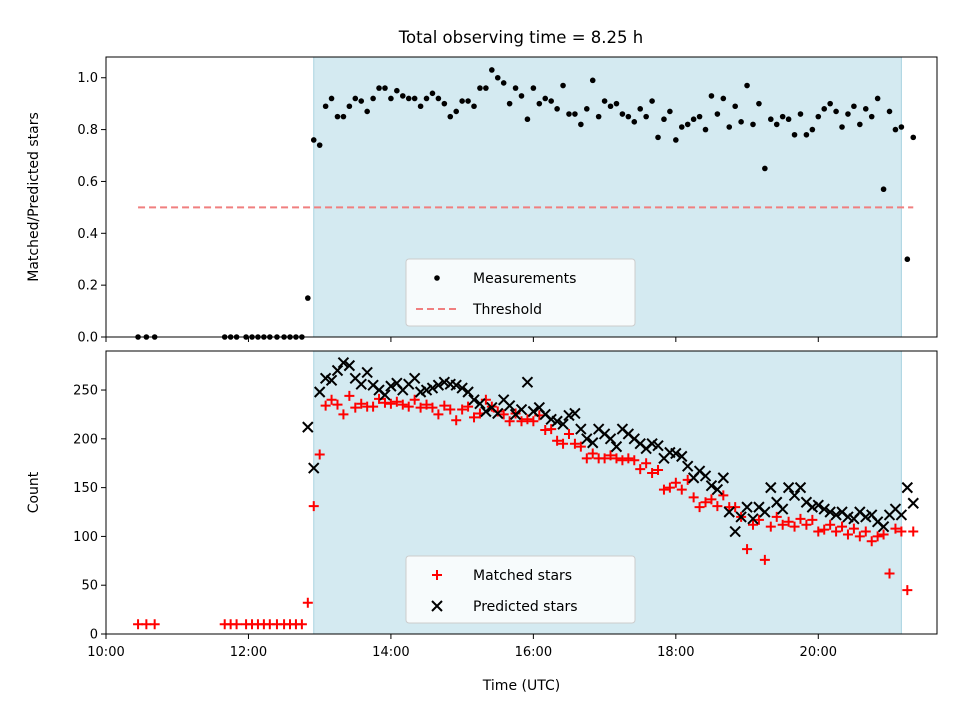  I want to click on x-tick-label: 18:00, so click(675, 652).